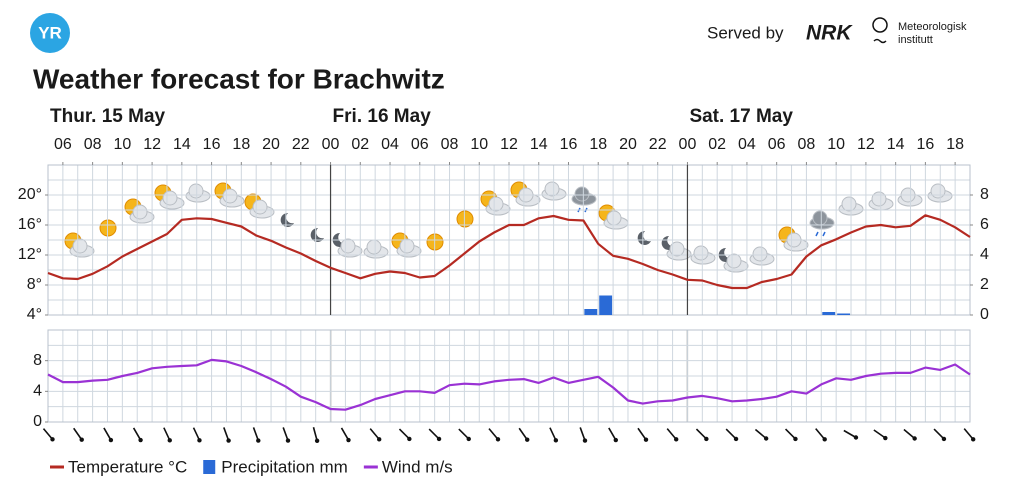 Image resolution: width=1024 pixels, height=497 pixels. I want to click on y2-tick-label: 4, so click(984, 254).